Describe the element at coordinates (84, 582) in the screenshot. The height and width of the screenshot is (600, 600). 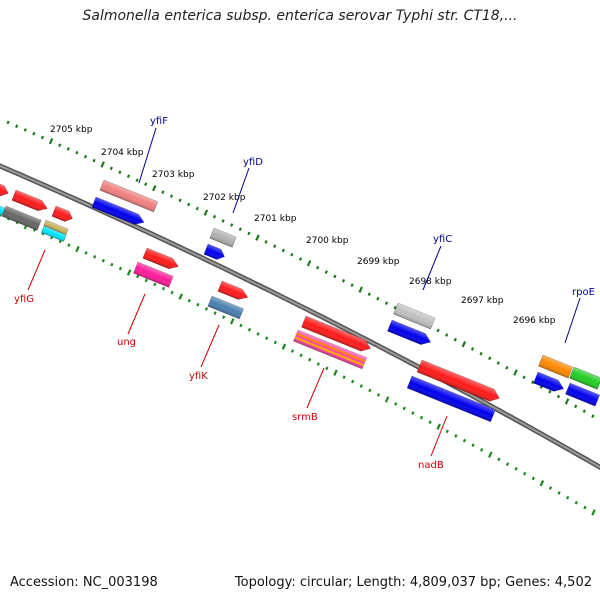
I see `accession-text: Accession: NC_003198` at that location.